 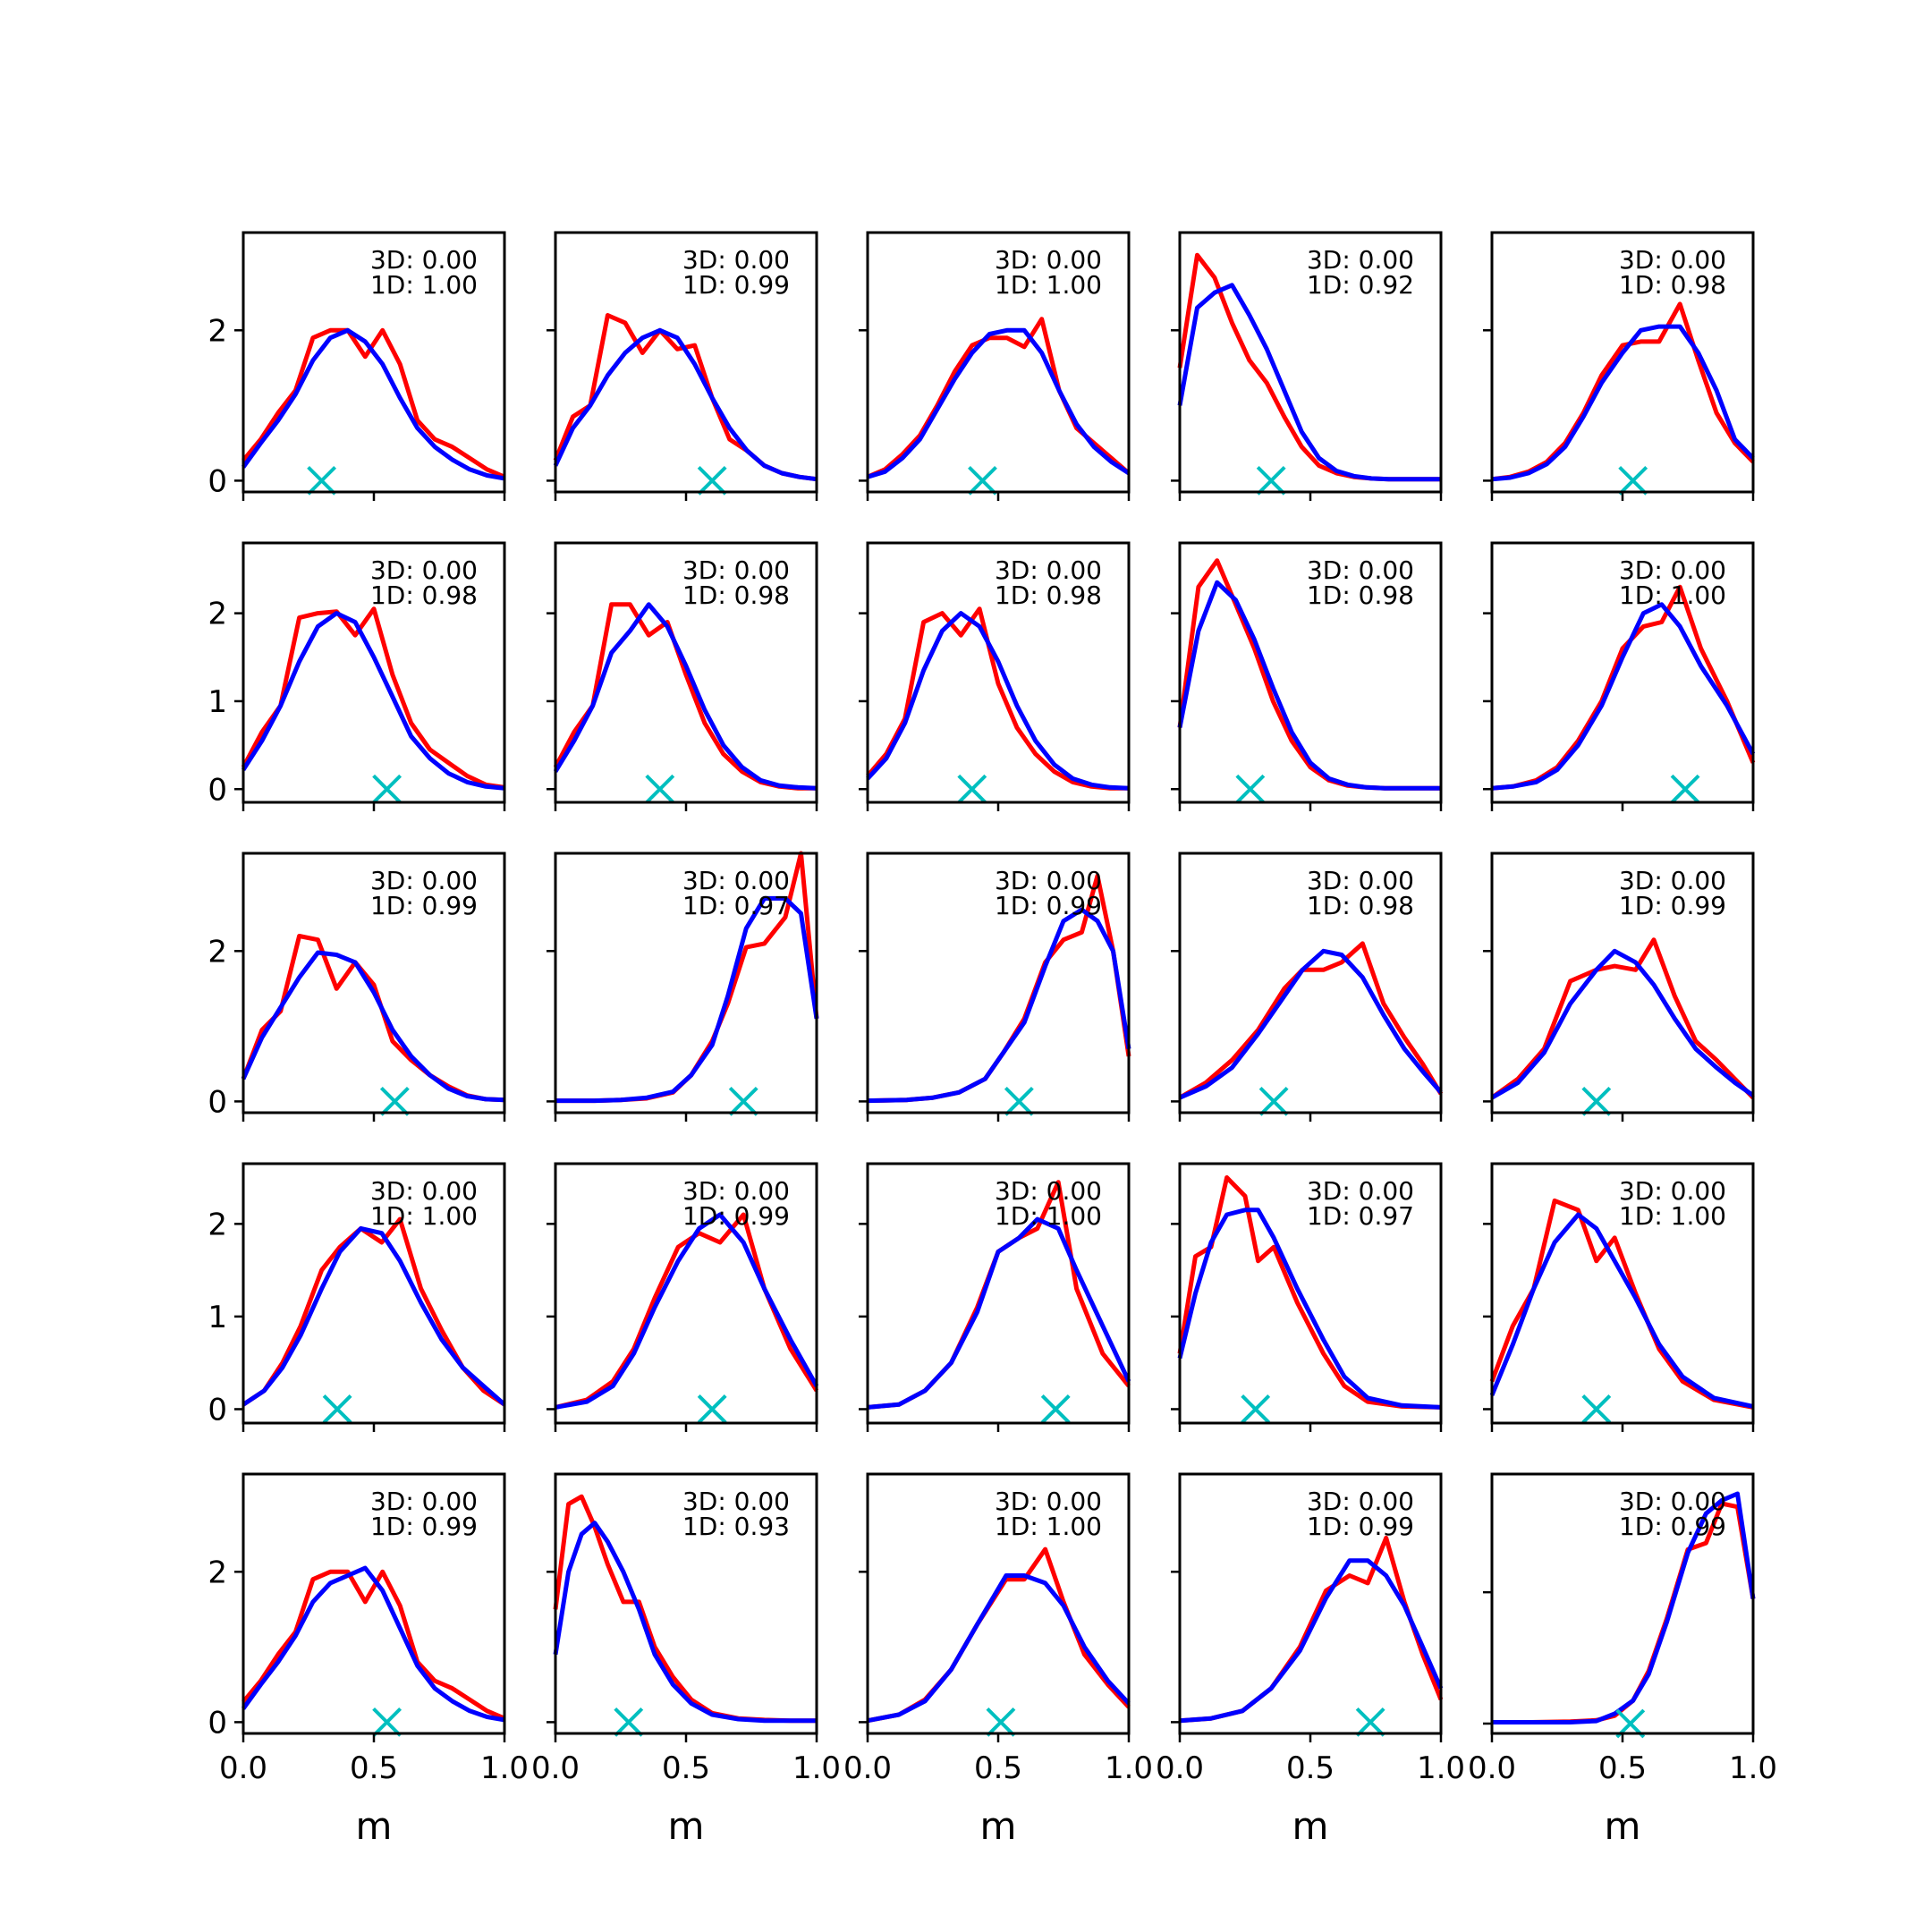 What do you see at coordinates (1360, 1216) in the screenshot?
I see `panel-annotation: 1D: 0.97` at bounding box center [1360, 1216].